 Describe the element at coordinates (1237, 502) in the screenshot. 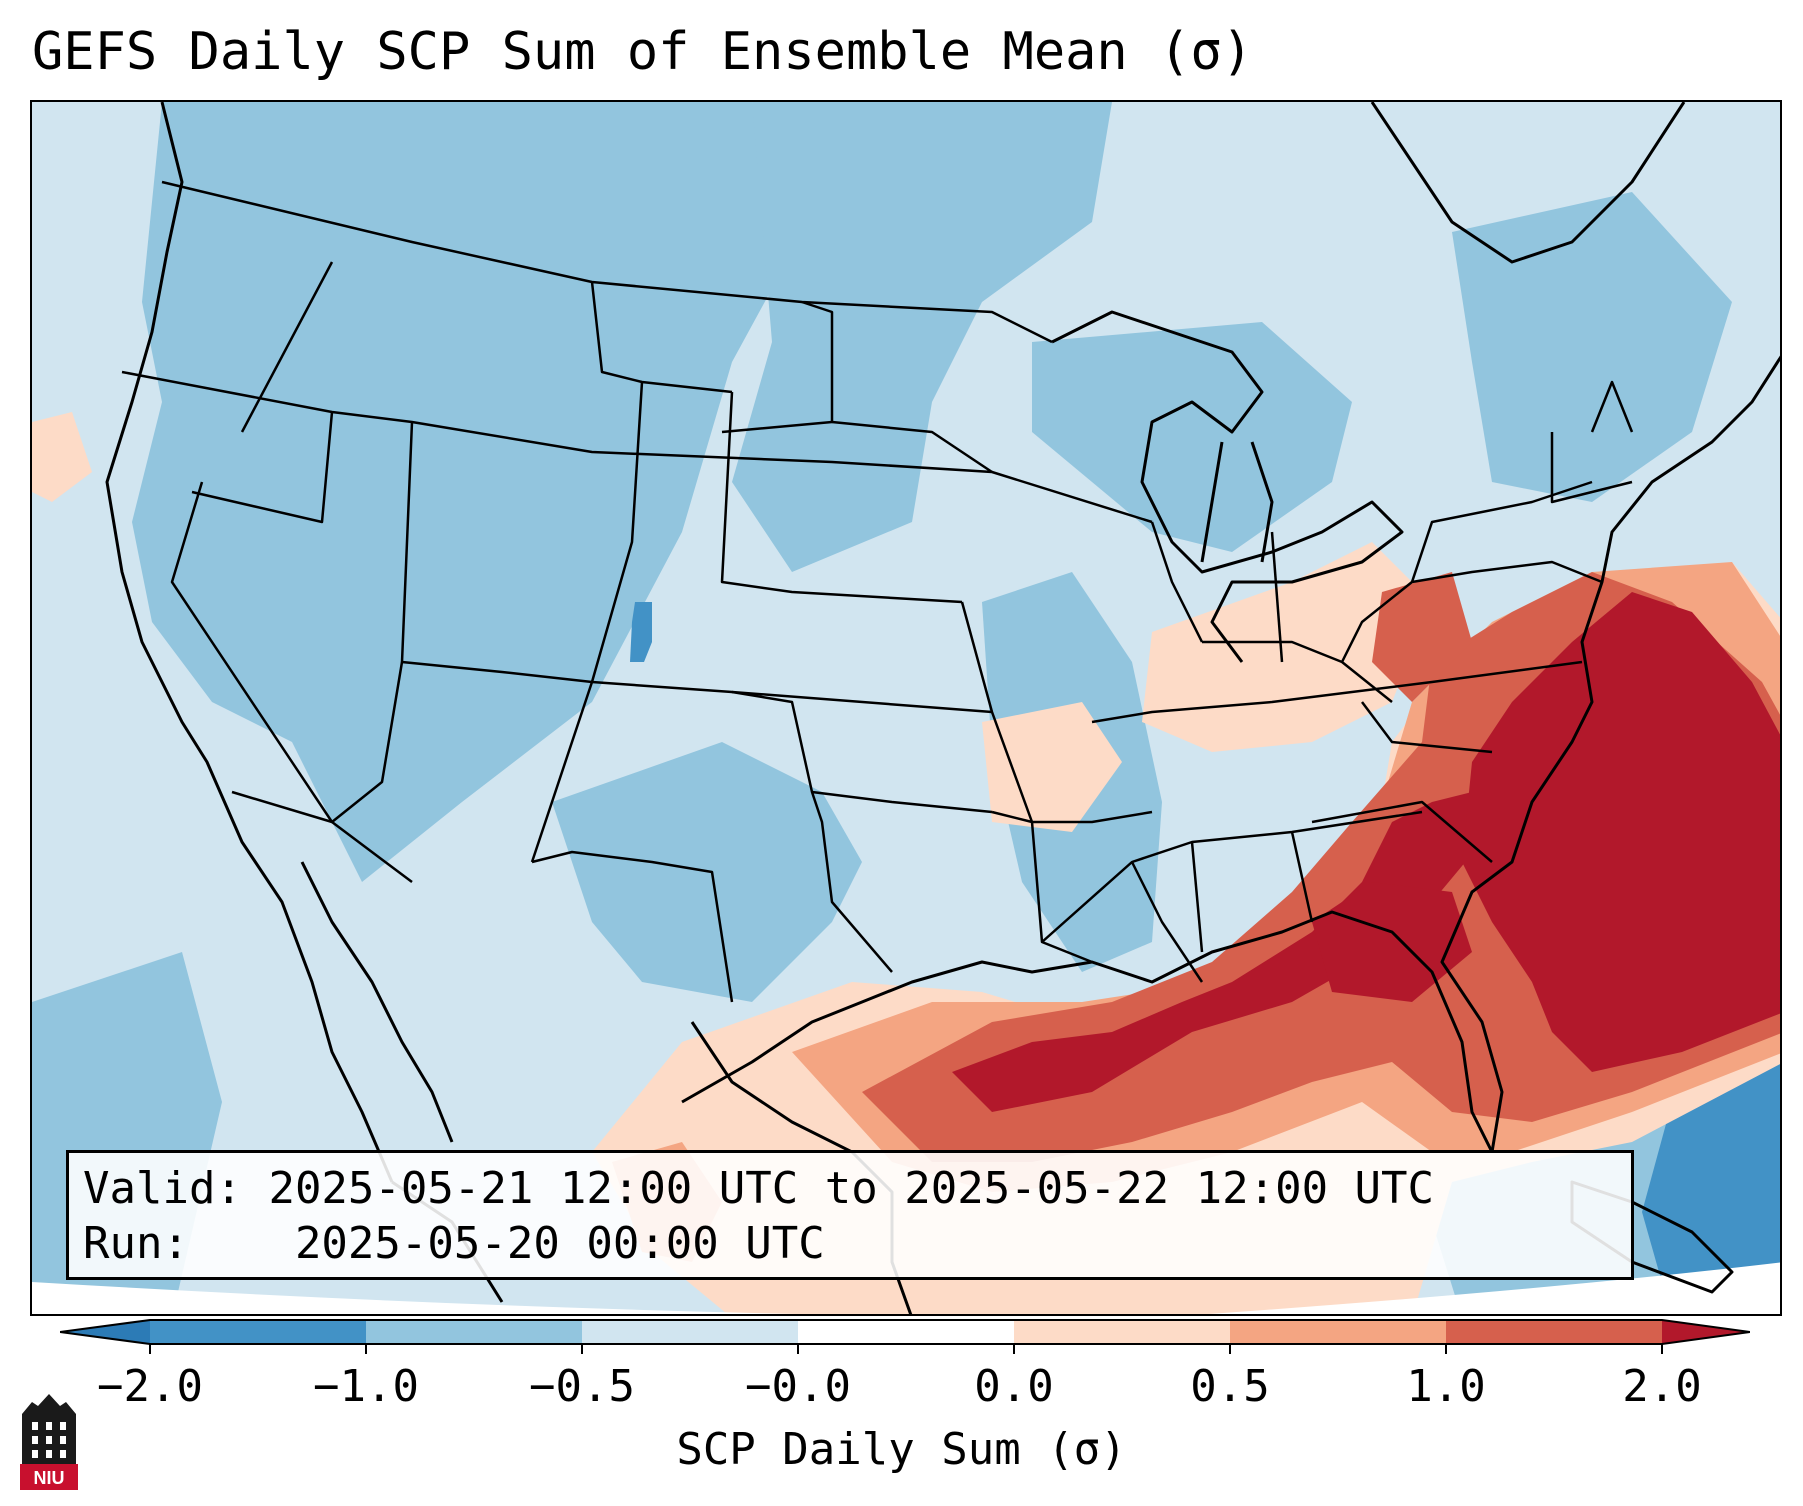

I see `lake-michigan-line` at that location.